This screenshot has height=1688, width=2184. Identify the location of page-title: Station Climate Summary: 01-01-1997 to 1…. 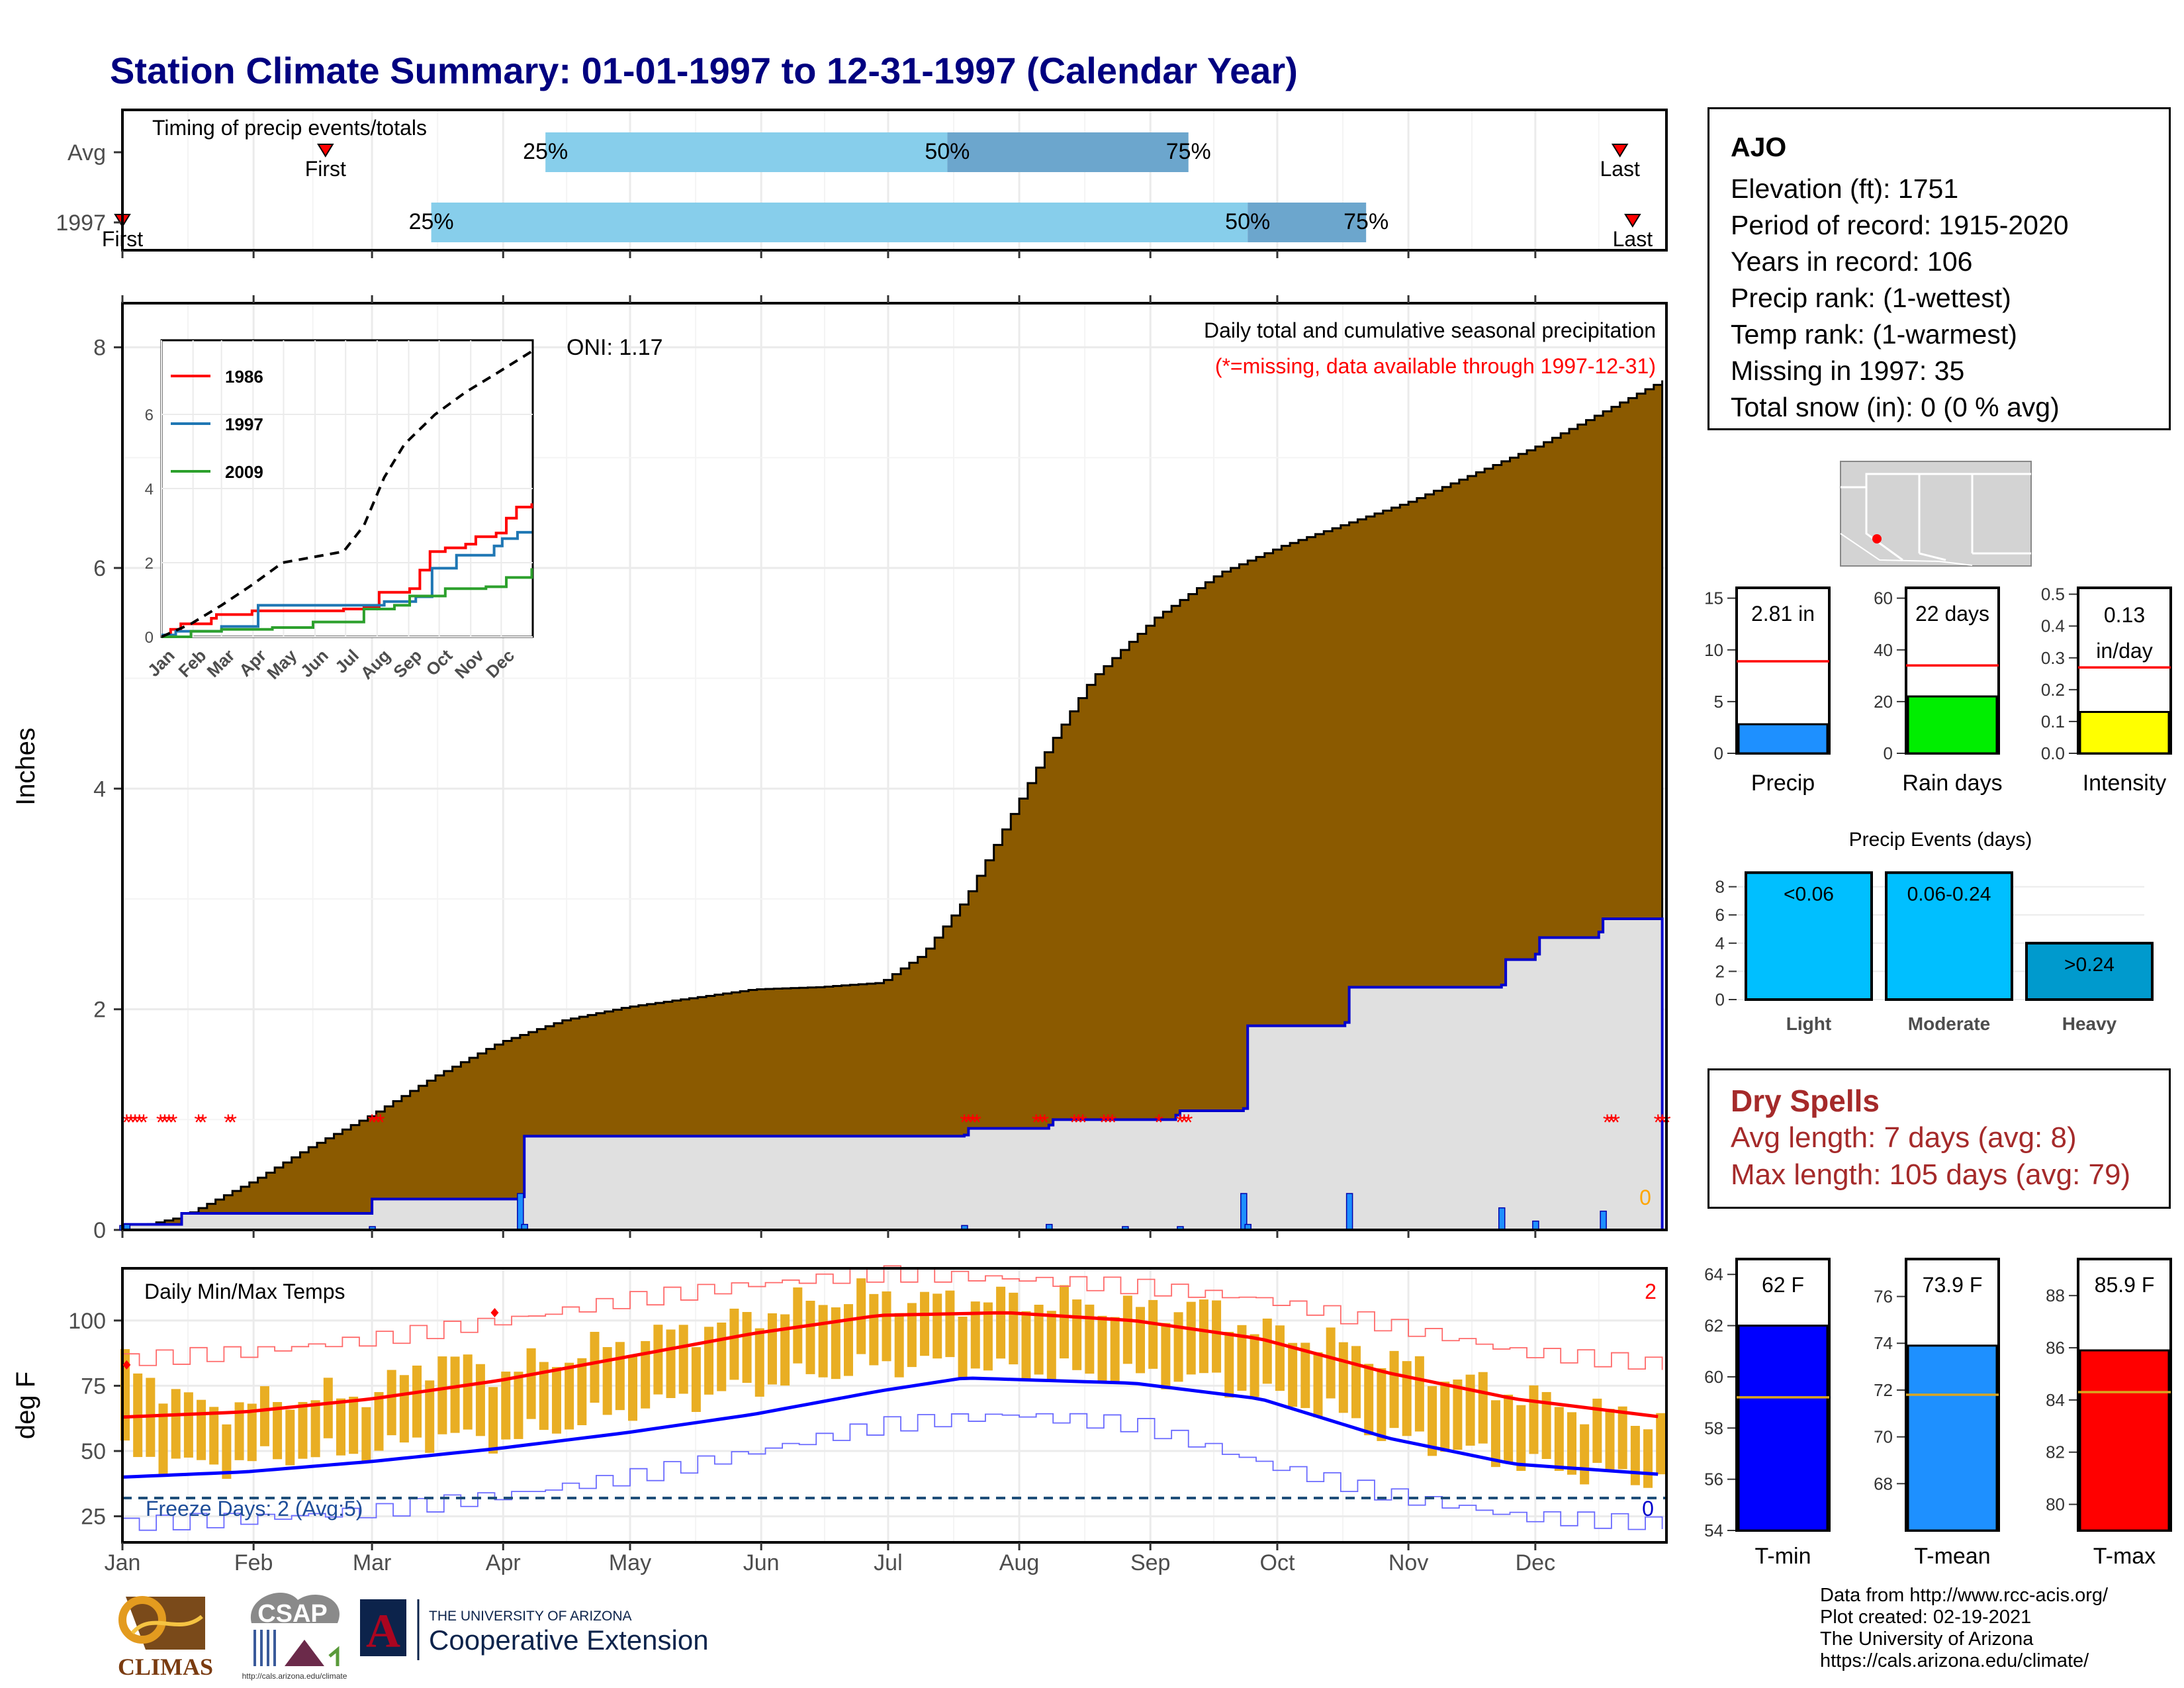
(704, 70).